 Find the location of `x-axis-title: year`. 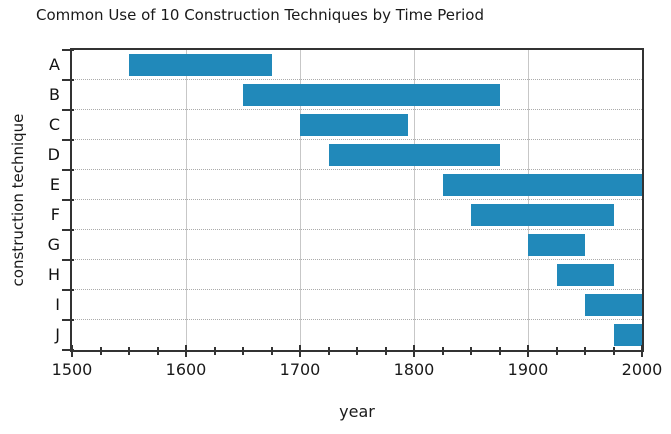

x-axis-title: year is located at coordinates (357, 411).